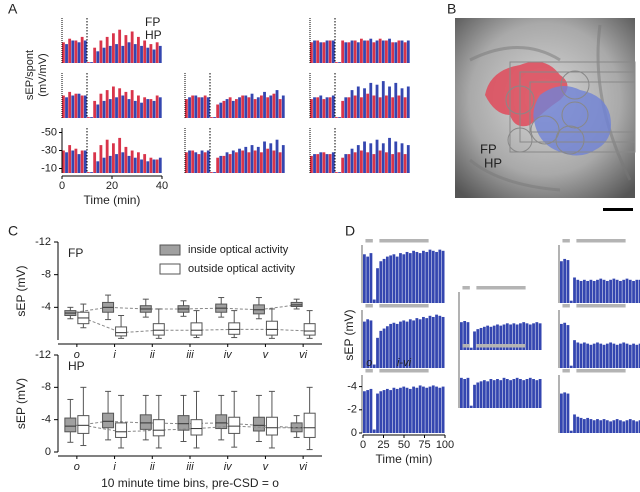 This screenshot has width=640, height=492. I want to click on y-tick-label: -10, so click(49, 168).